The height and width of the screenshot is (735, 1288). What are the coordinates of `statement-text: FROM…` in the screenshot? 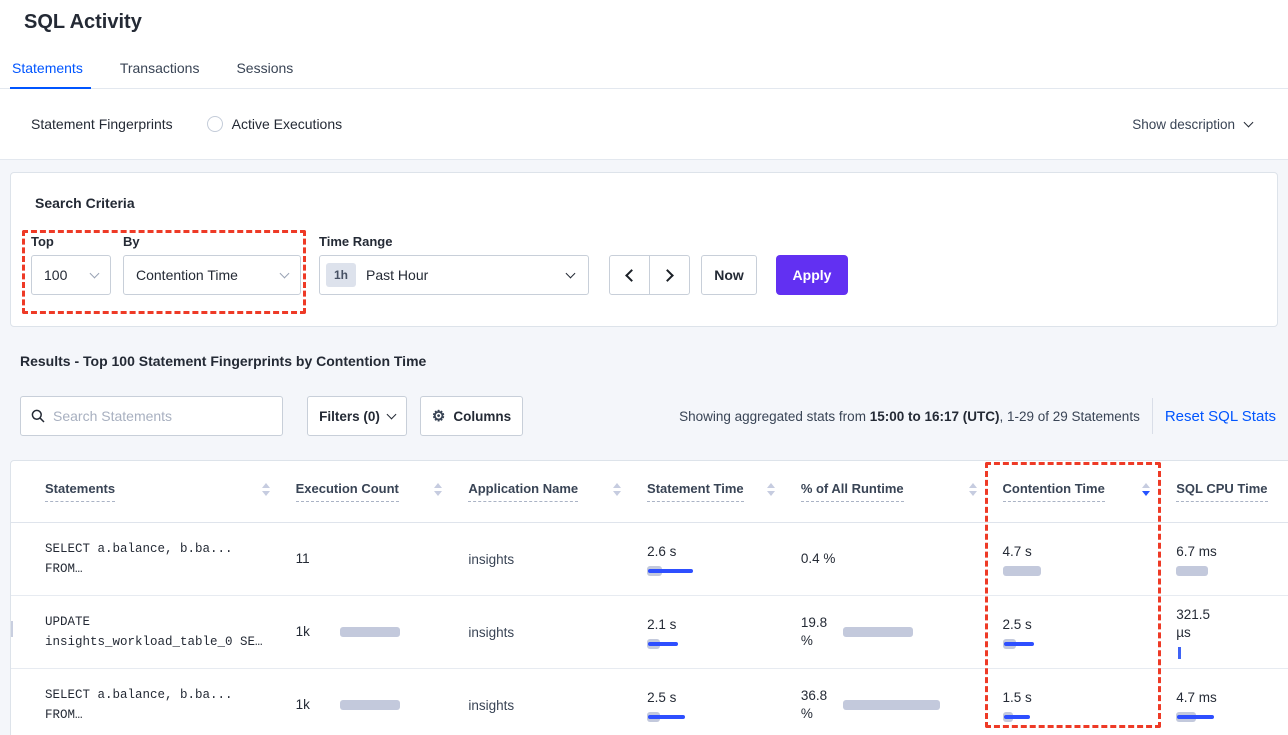 It's located at (64, 714).